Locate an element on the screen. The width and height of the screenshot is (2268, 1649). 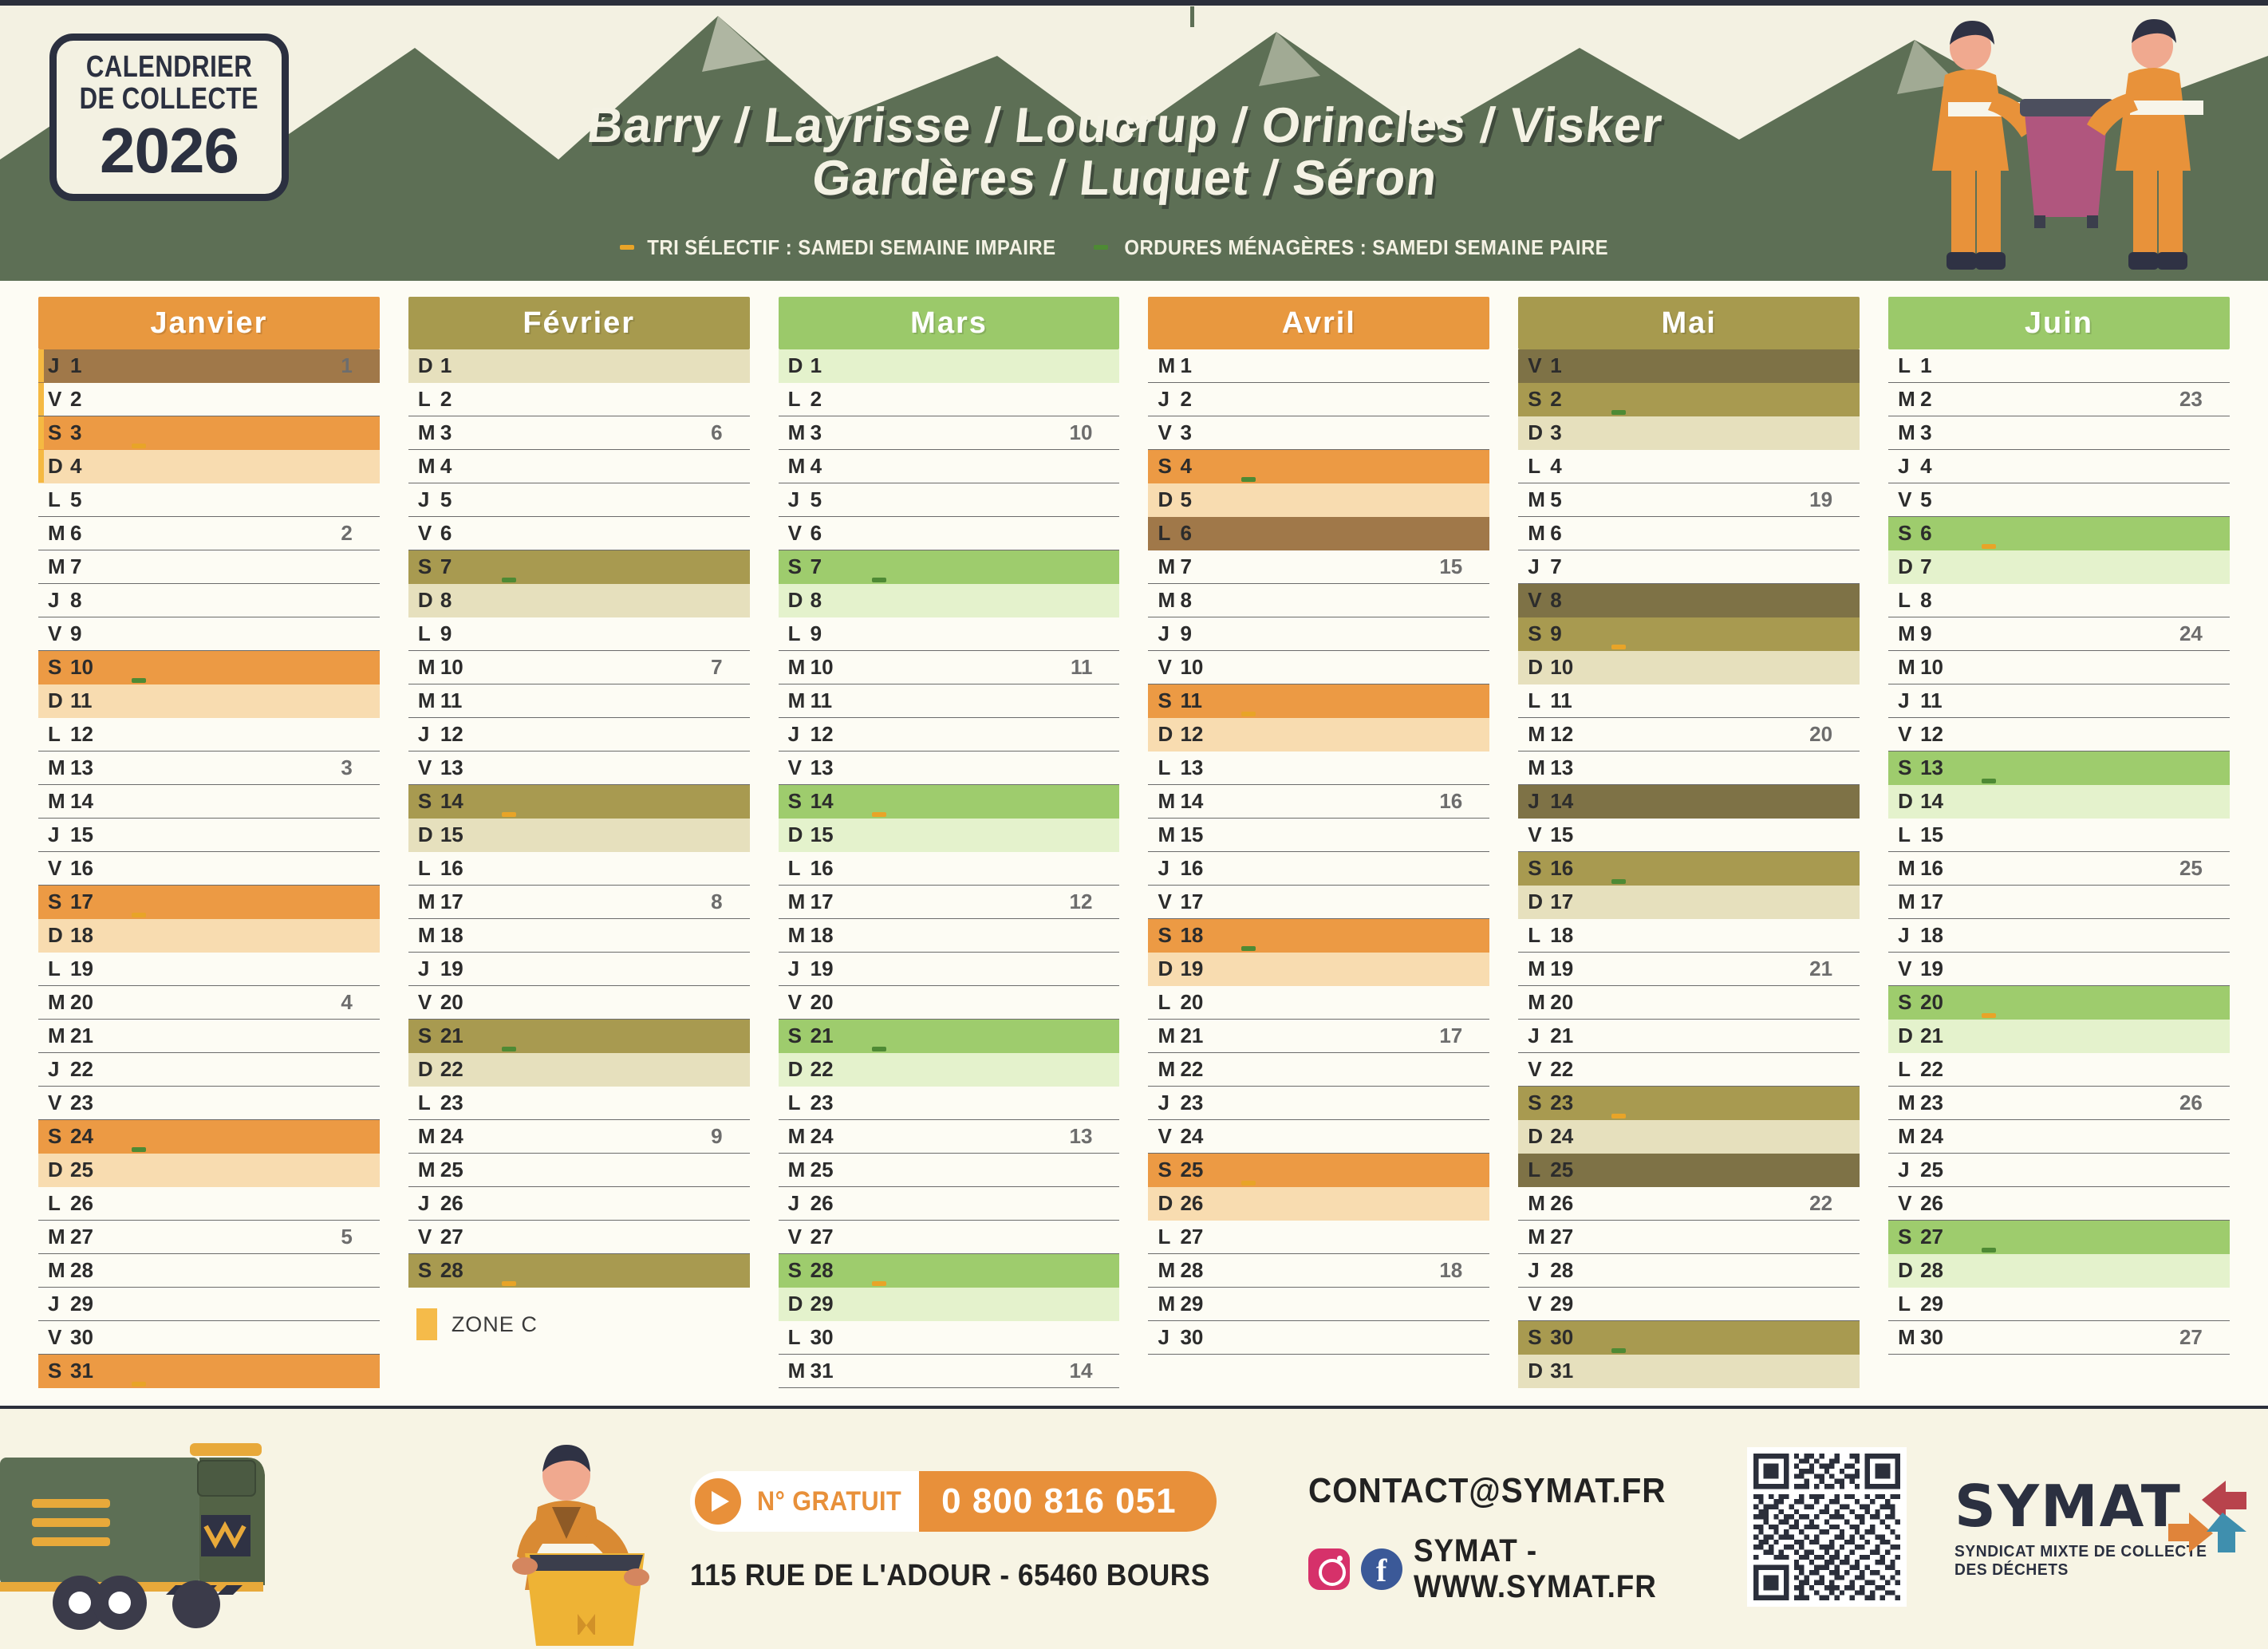
day-row: S 14 is located at coordinates (579, 802).